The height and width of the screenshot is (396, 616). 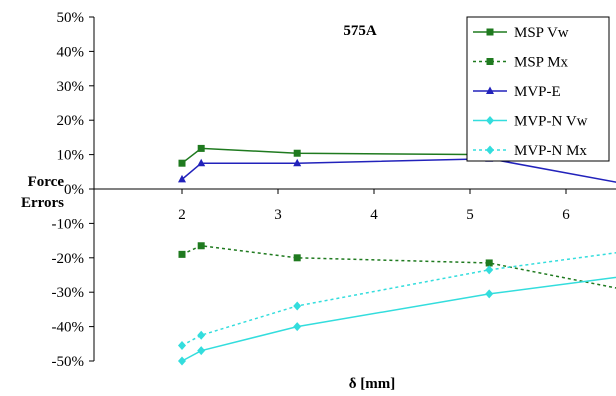 What do you see at coordinates (490, 61) in the screenshot?
I see `legend-marker-msp-mx` at bounding box center [490, 61].